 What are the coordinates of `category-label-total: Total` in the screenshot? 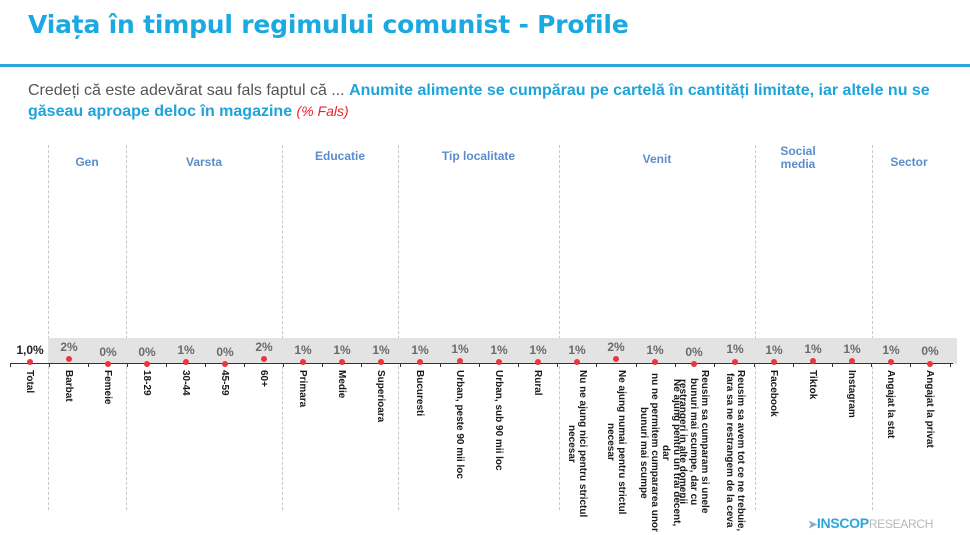 It's located at (29, 382).